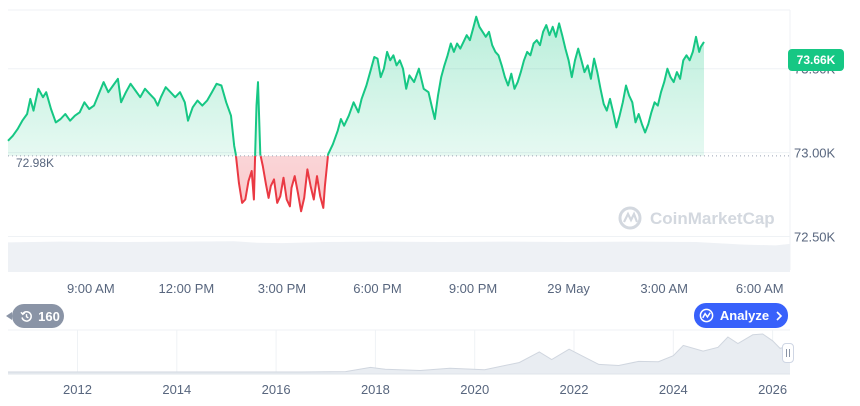  I want to click on navigator-year-label: 2020, so click(474, 389).